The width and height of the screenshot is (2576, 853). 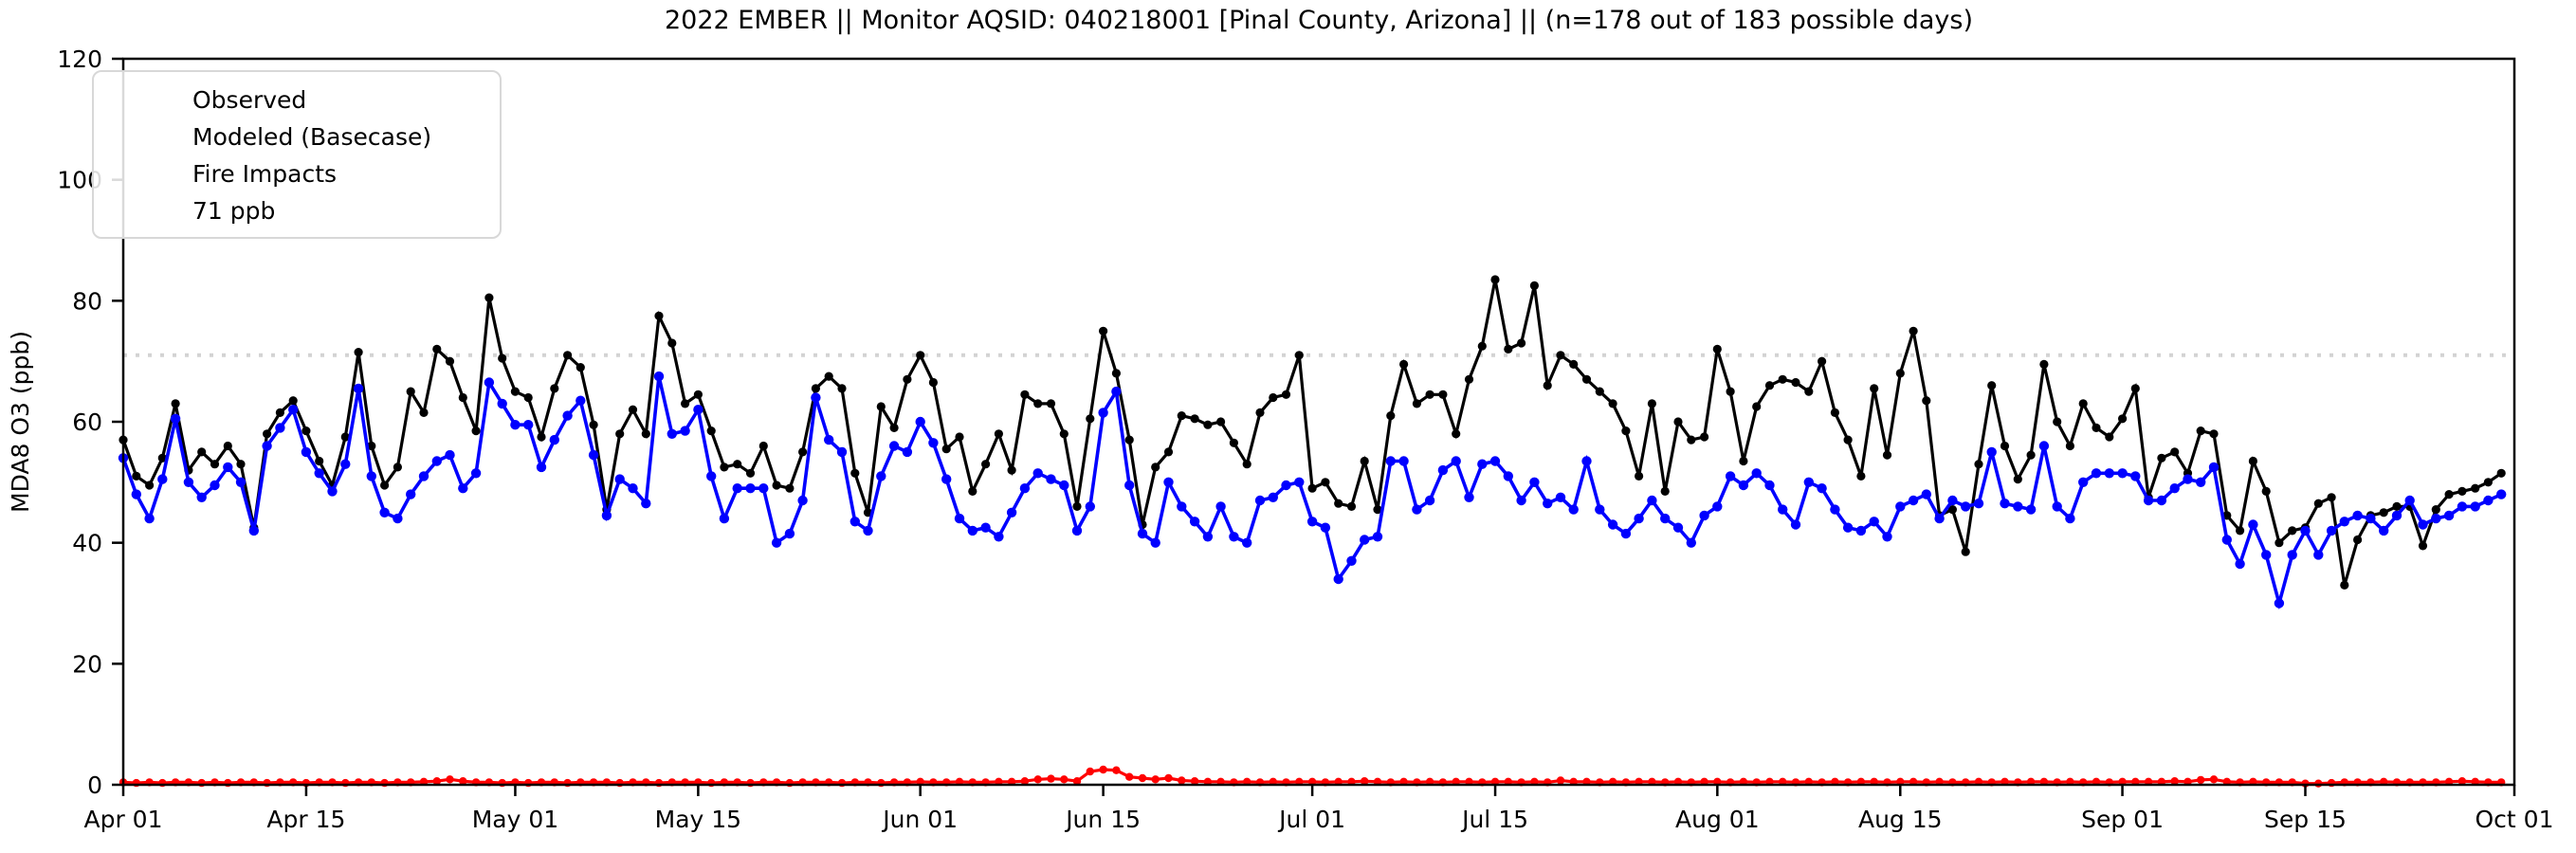 I want to click on x-tick-label: Jun 15, so click(x=1102, y=819).